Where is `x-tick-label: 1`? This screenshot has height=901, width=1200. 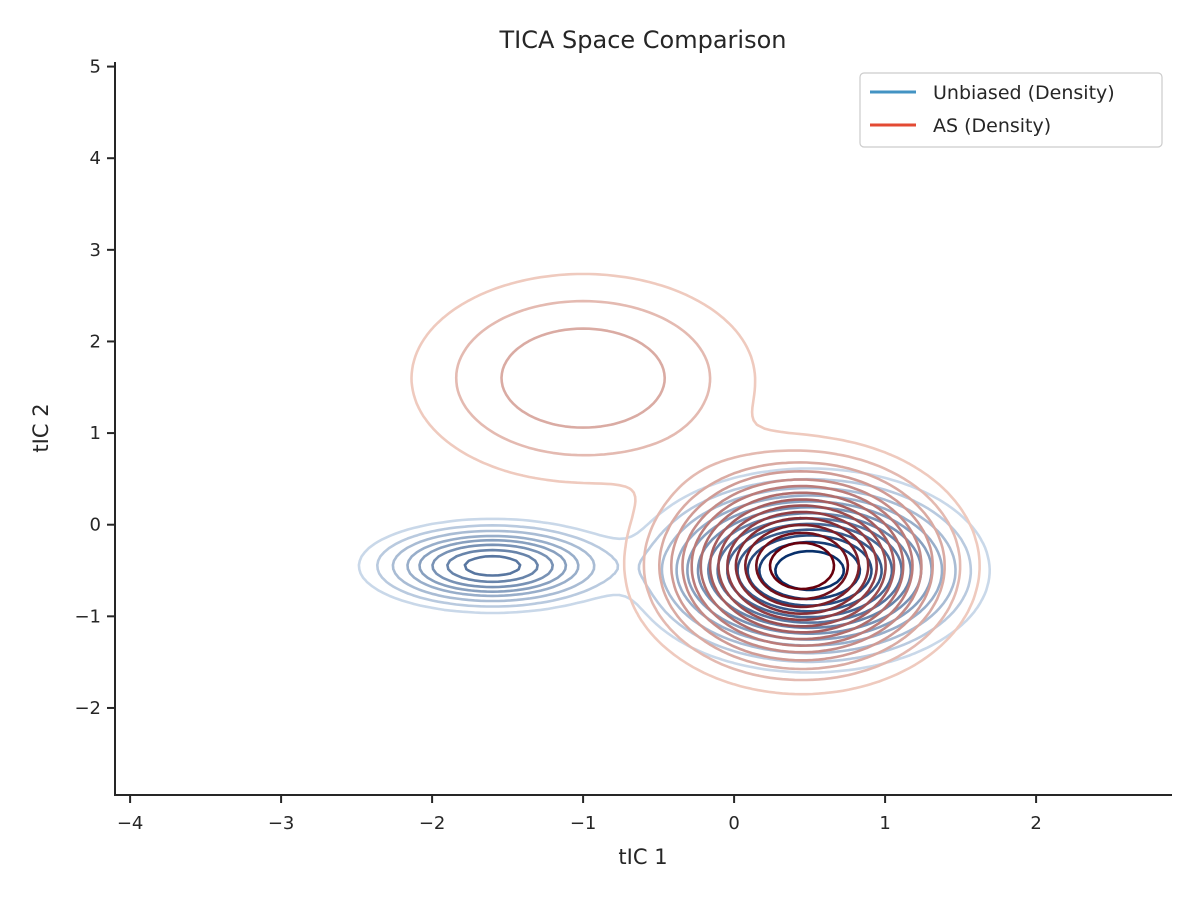
x-tick-label: 1 is located at coordinates (884, 823).